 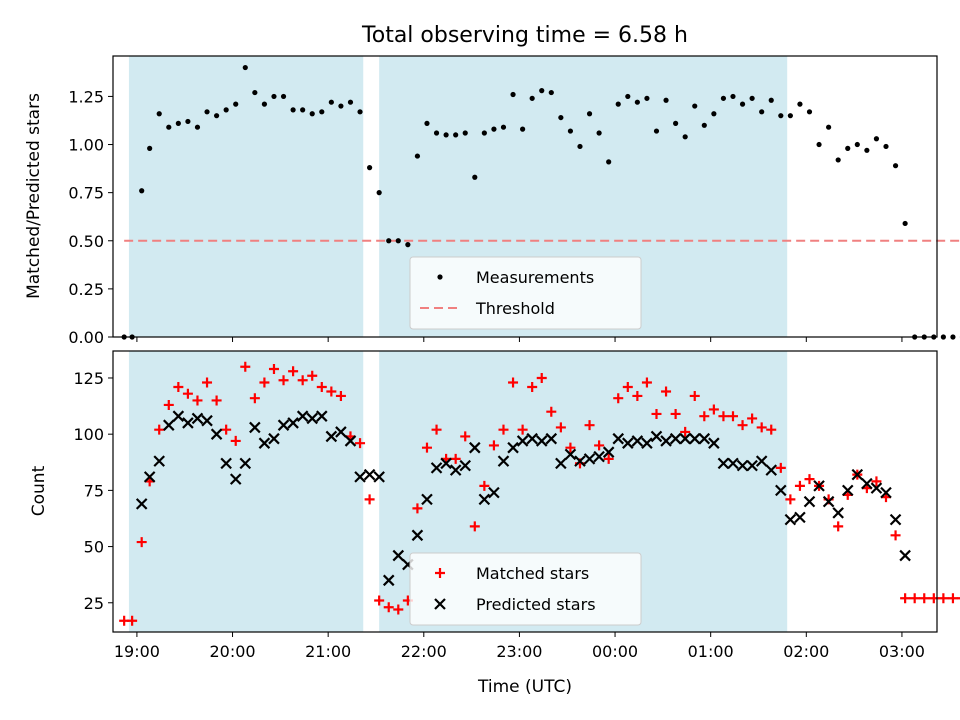 What do you see at coordinates (34, 196) in the screenshot?
I see `top-y-axis-label: Matched/Predicted stars` at bounding box center [34, 196].